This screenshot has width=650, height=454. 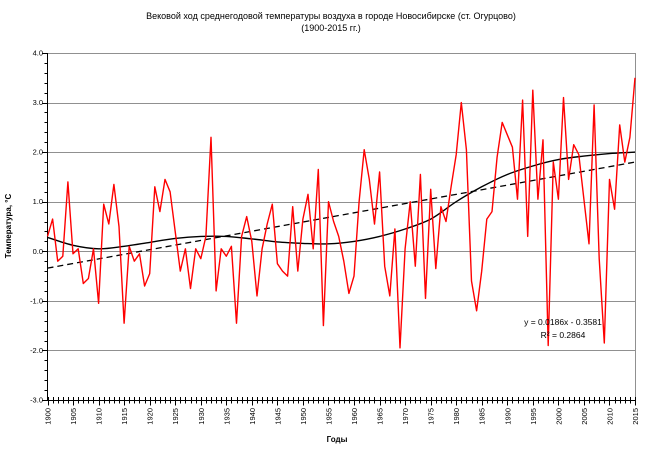 I want to click on x-tick-label: 1910, so click(x=99, y=416).